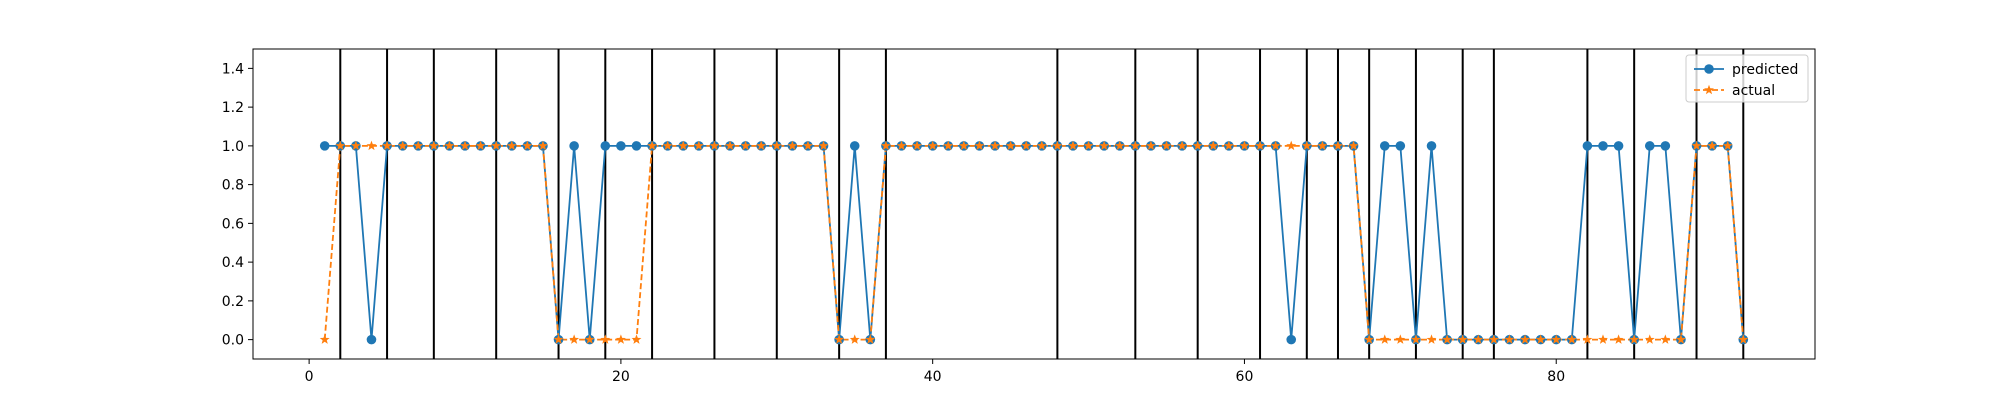  I want to click on y-tick-label: 0.6, so click(233, 224).